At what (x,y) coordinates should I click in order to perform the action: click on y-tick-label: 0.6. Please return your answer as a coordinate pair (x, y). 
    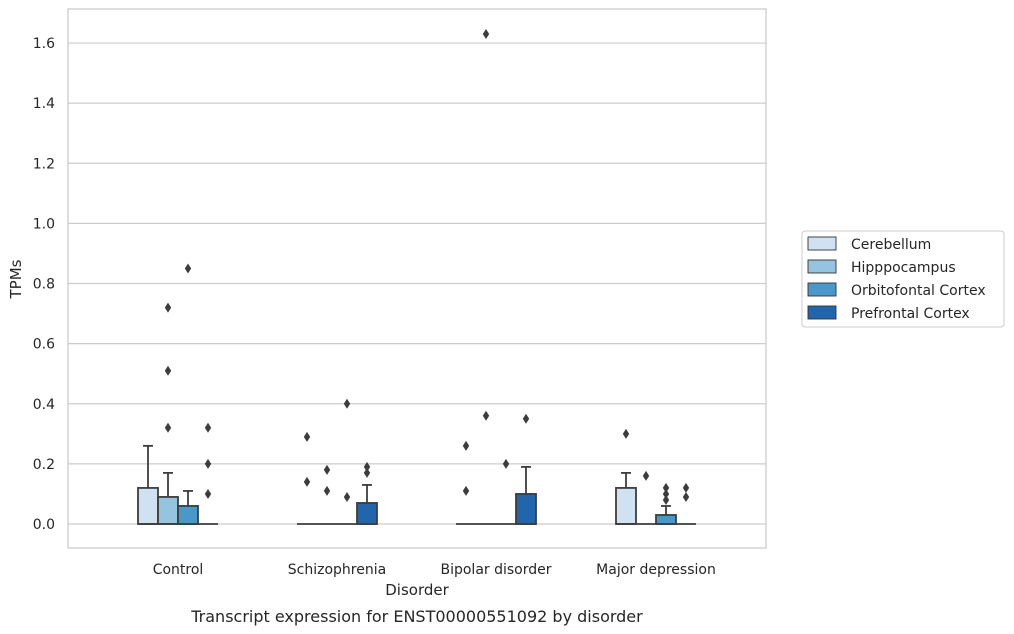
    Looking at the image, I should click on (44, 345).